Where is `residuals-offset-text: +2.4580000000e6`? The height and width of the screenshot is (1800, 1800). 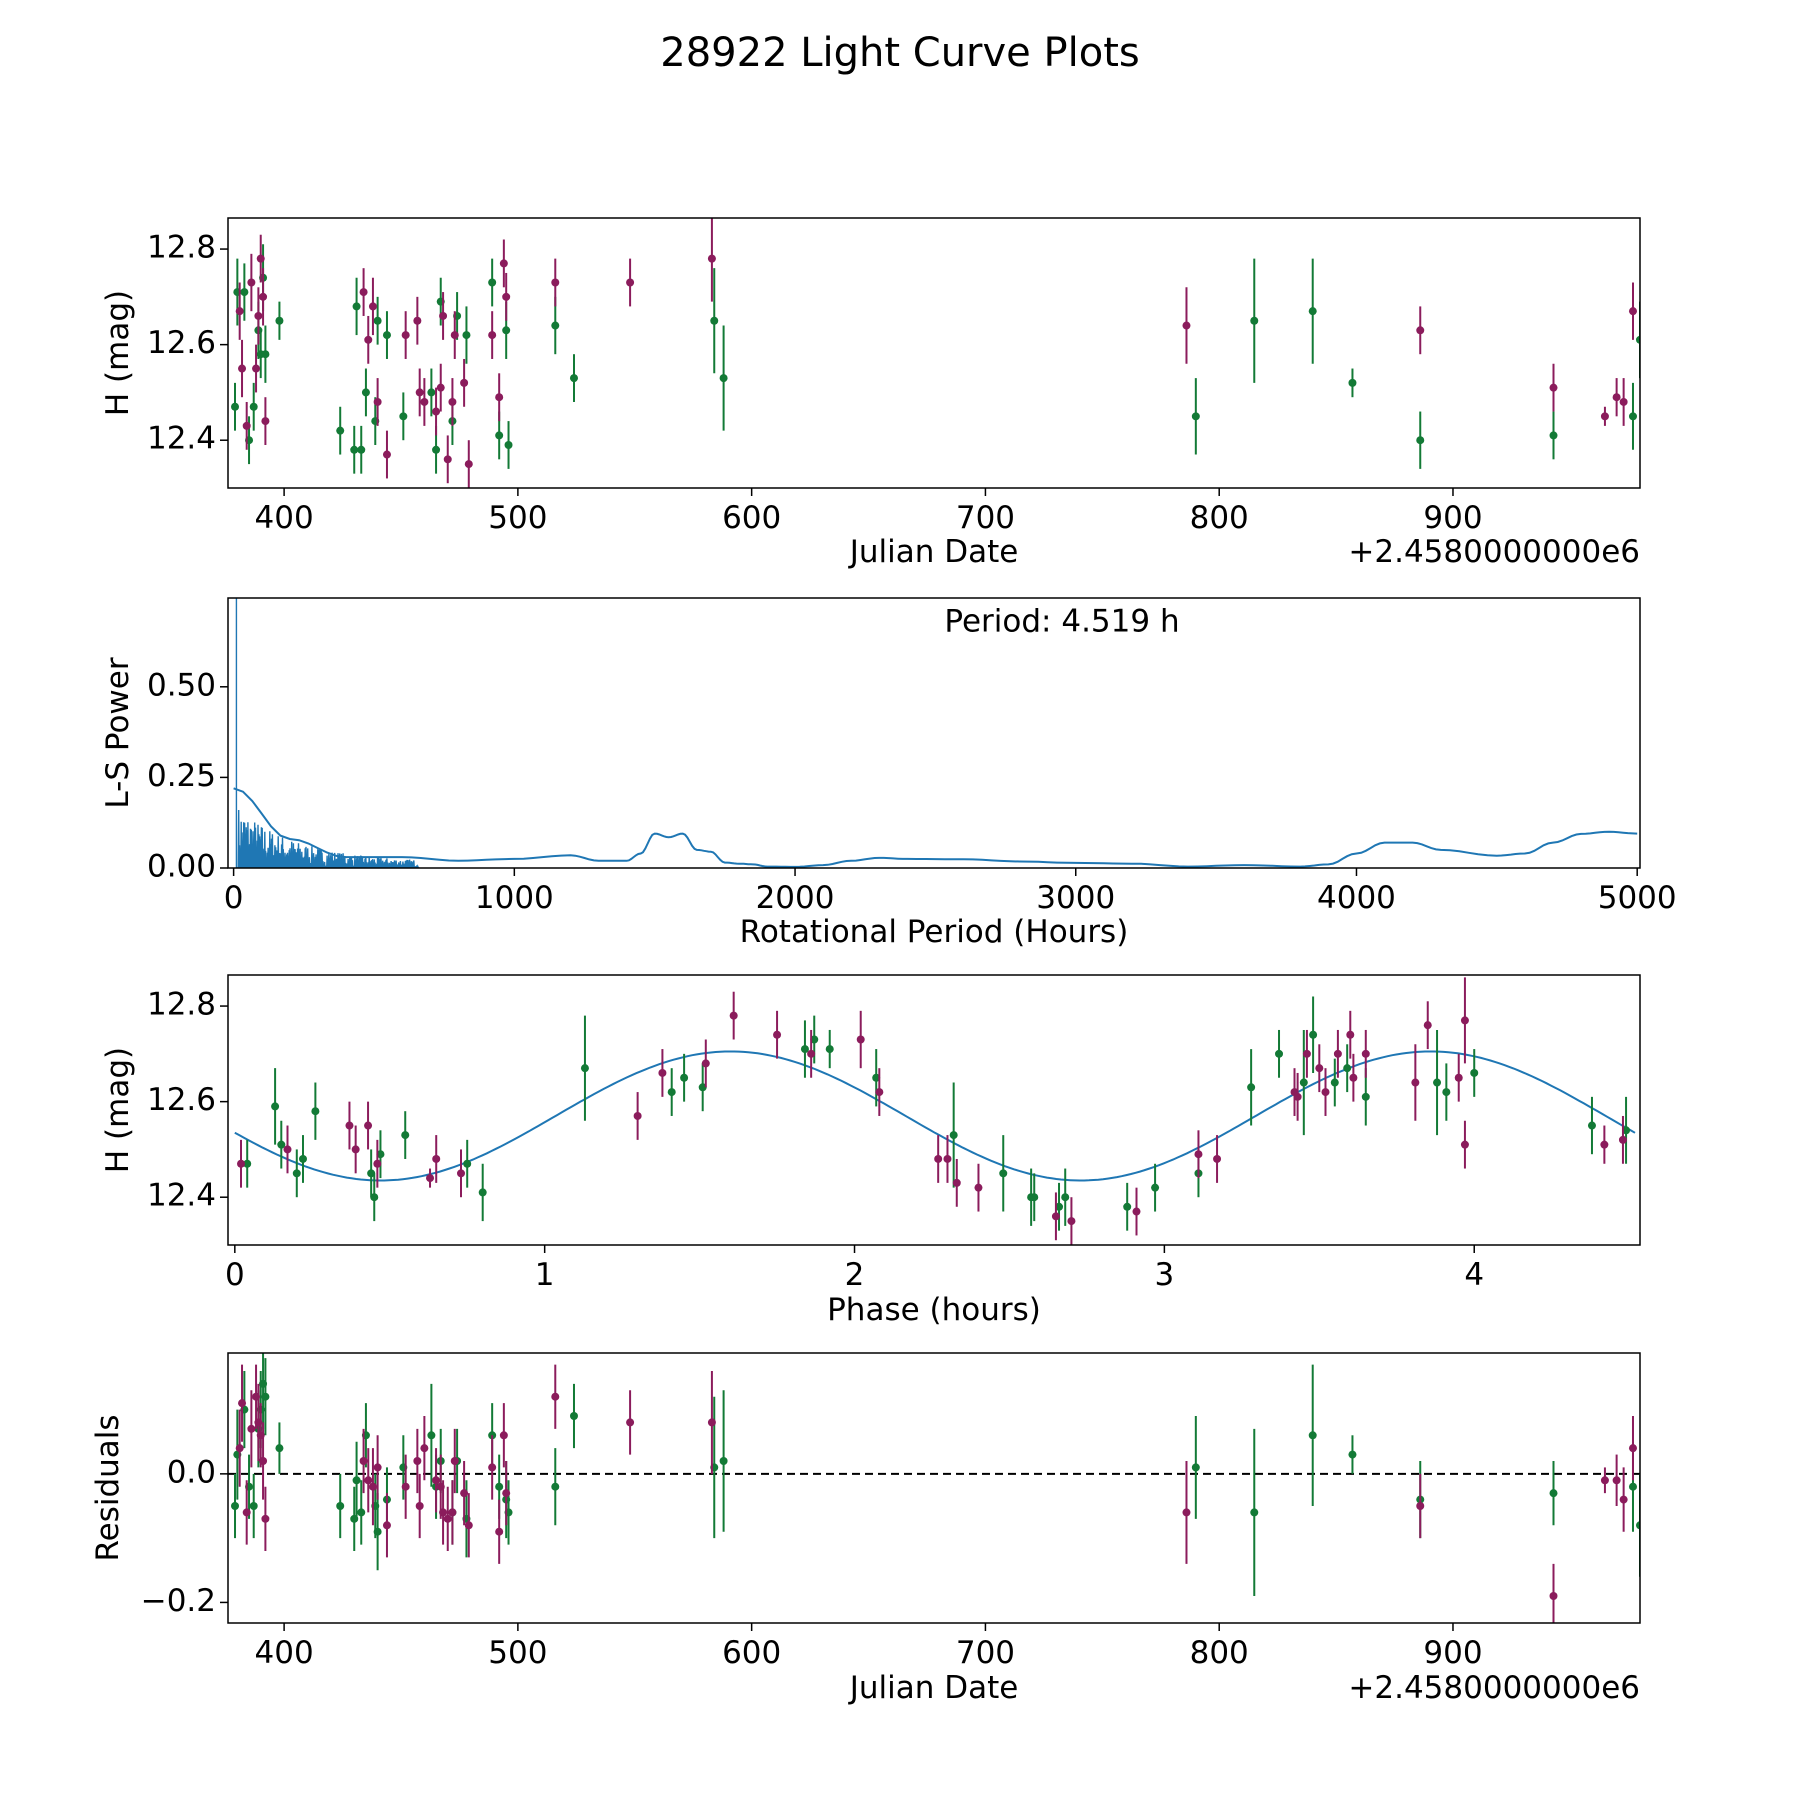 residuals-offset-text: +2.4580000000e6 is located at coordinates (1494, 1688).